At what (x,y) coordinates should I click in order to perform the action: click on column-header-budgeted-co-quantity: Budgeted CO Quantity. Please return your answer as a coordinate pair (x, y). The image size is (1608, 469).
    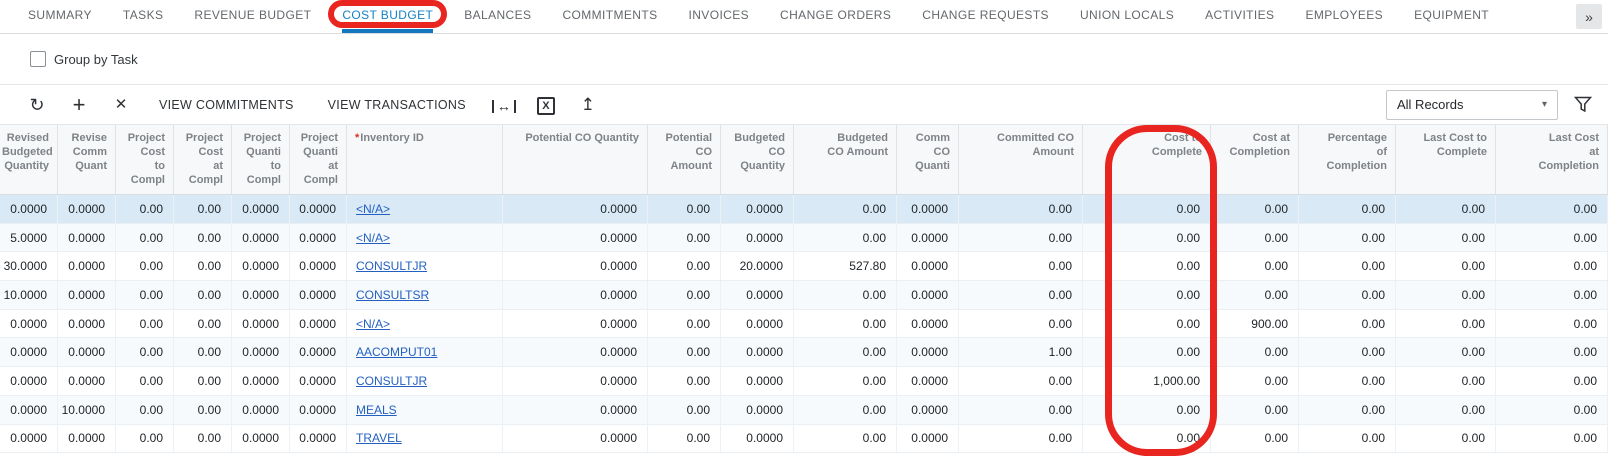
    Looking at the image, I should click on (757, 159).